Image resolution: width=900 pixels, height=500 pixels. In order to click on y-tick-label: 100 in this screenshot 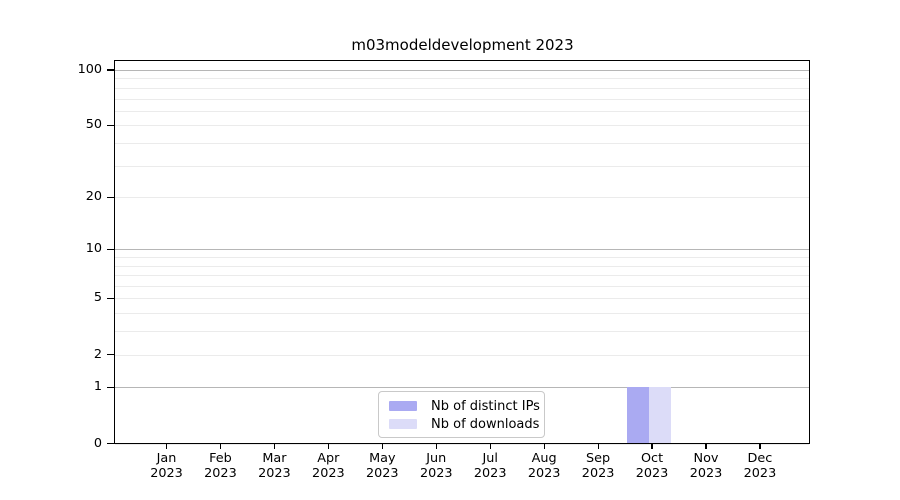, I will do `click(89, 69)`.